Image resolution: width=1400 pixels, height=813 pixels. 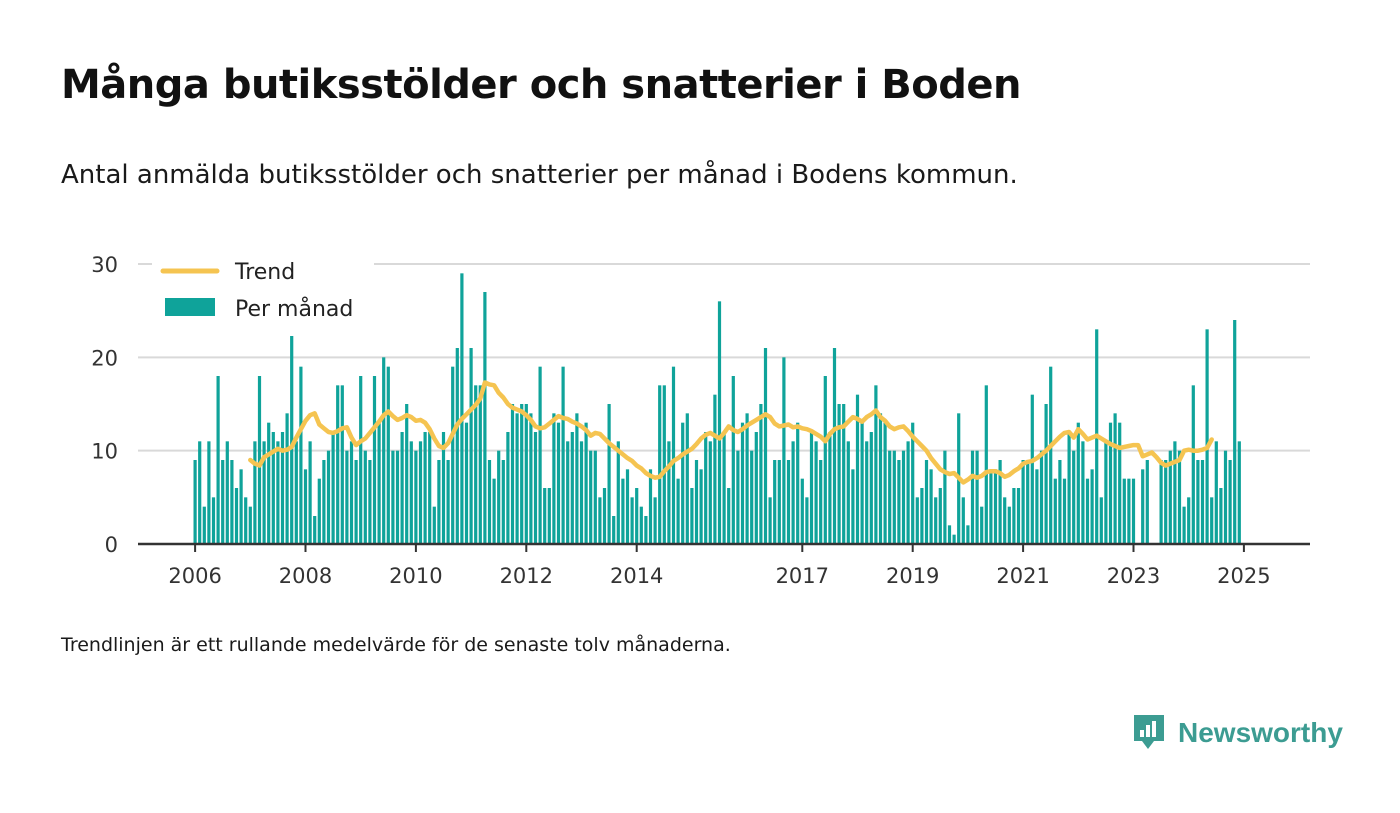 I want to click on brand-logo: Newsworthy, so click(x=1237, y=733).